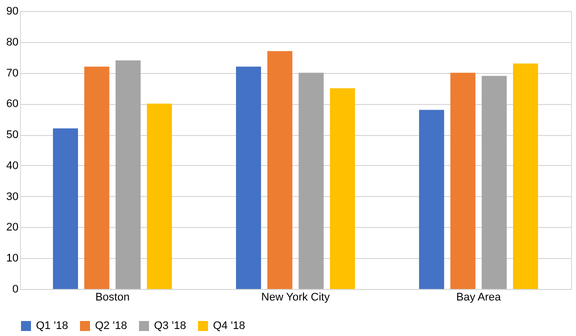 The height and width of the screenshot is (336, 576). What do you see at coordinates (229, 326) in the screenshot?
I see `legend-label: Q4 '18` at bounding box center [229, 326].